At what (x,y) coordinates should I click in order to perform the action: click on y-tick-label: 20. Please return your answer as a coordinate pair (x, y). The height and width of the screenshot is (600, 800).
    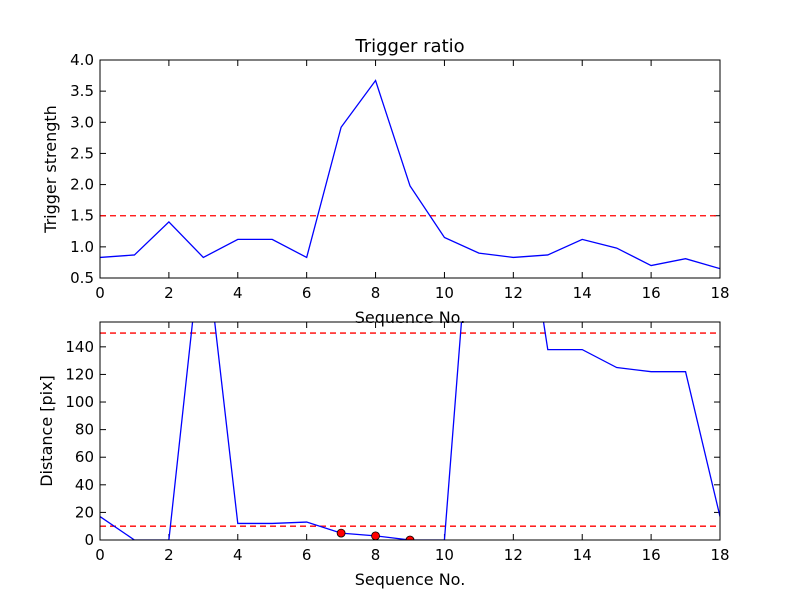
    Looking at the image, I should click on (84, 512).